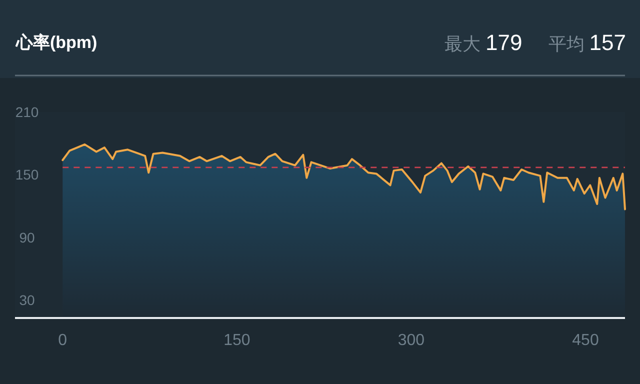 This screenshot has width=640, height=384. What do you see at coordinates (27, 174) in the screenshot?
I see `y-tick-label: 150` at bounding box center [27, 174].